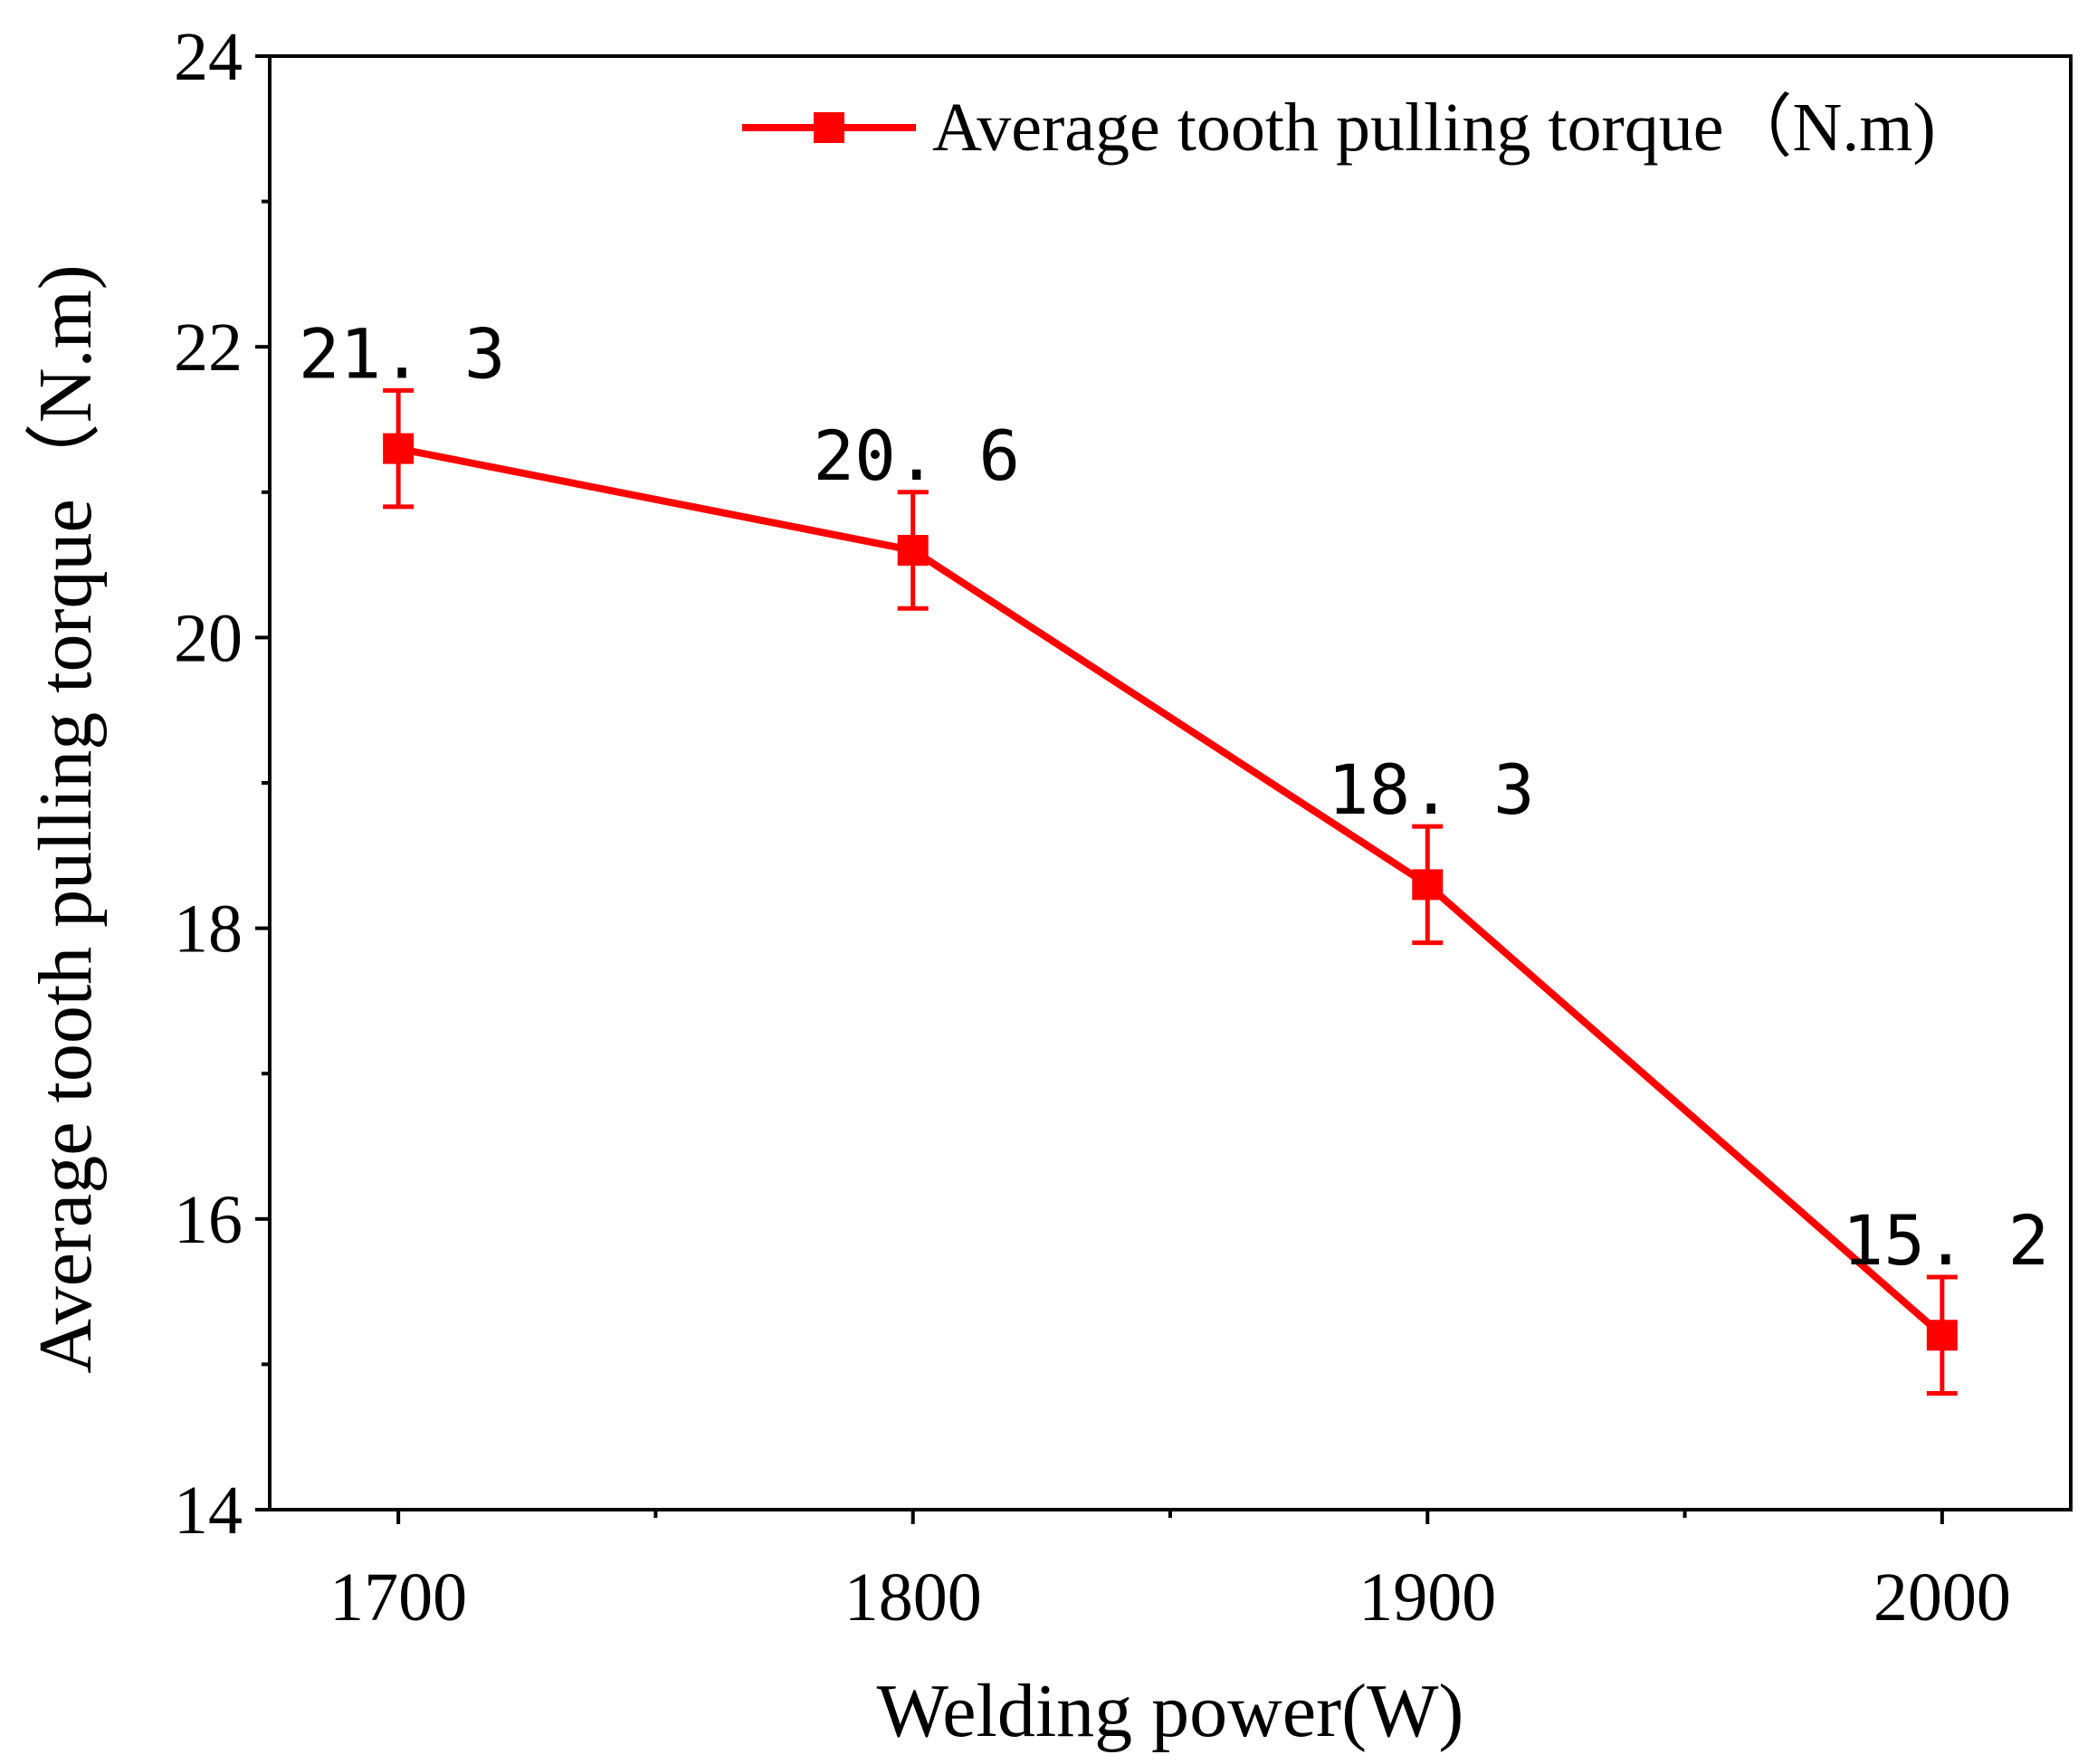 The height and width of the screenshot is (1764, 2097). Describe the element at coordinates (222, 784) in the screenshot. I see `y-axis-ticks: 14 16 18 20 22 24` at that location.